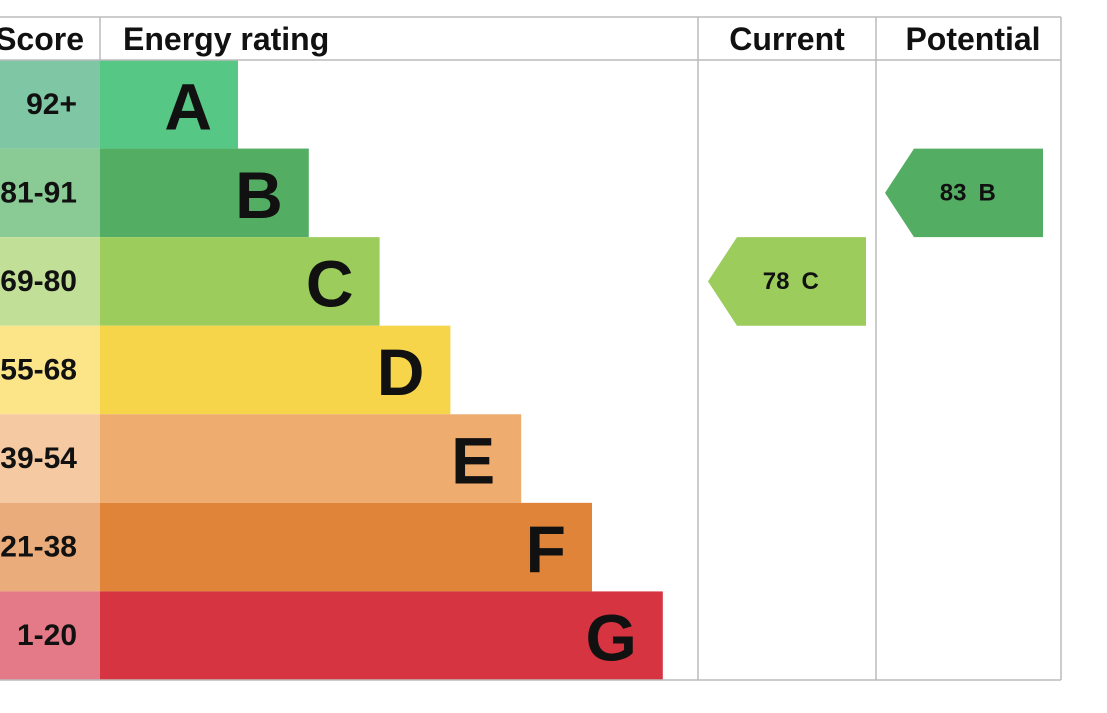 This screenshot has height=713, width=1107. What do you see at coordinates (188, 106) in the screenshot?
I see `band-letter: A` at bounding box center [188, 106].